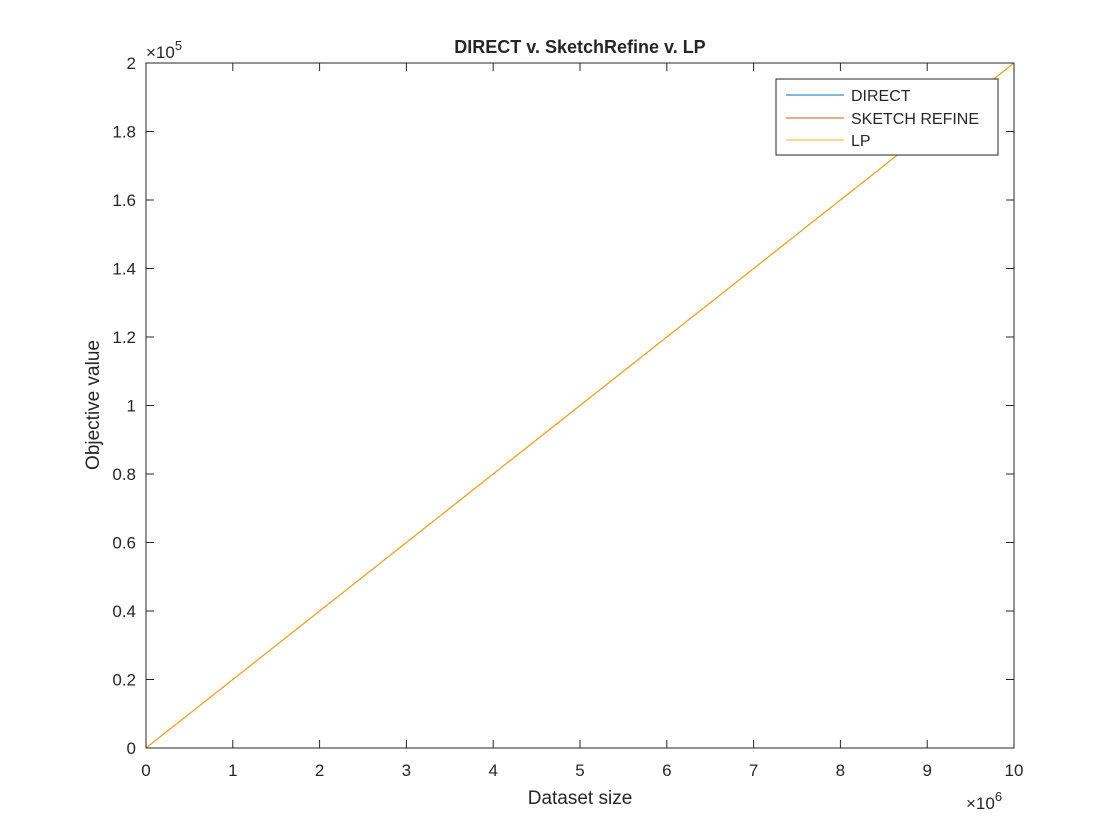 This screenshot has height=840, width=1120. I want to click on x-axis-exponent-power: 6, so click(998, 796).